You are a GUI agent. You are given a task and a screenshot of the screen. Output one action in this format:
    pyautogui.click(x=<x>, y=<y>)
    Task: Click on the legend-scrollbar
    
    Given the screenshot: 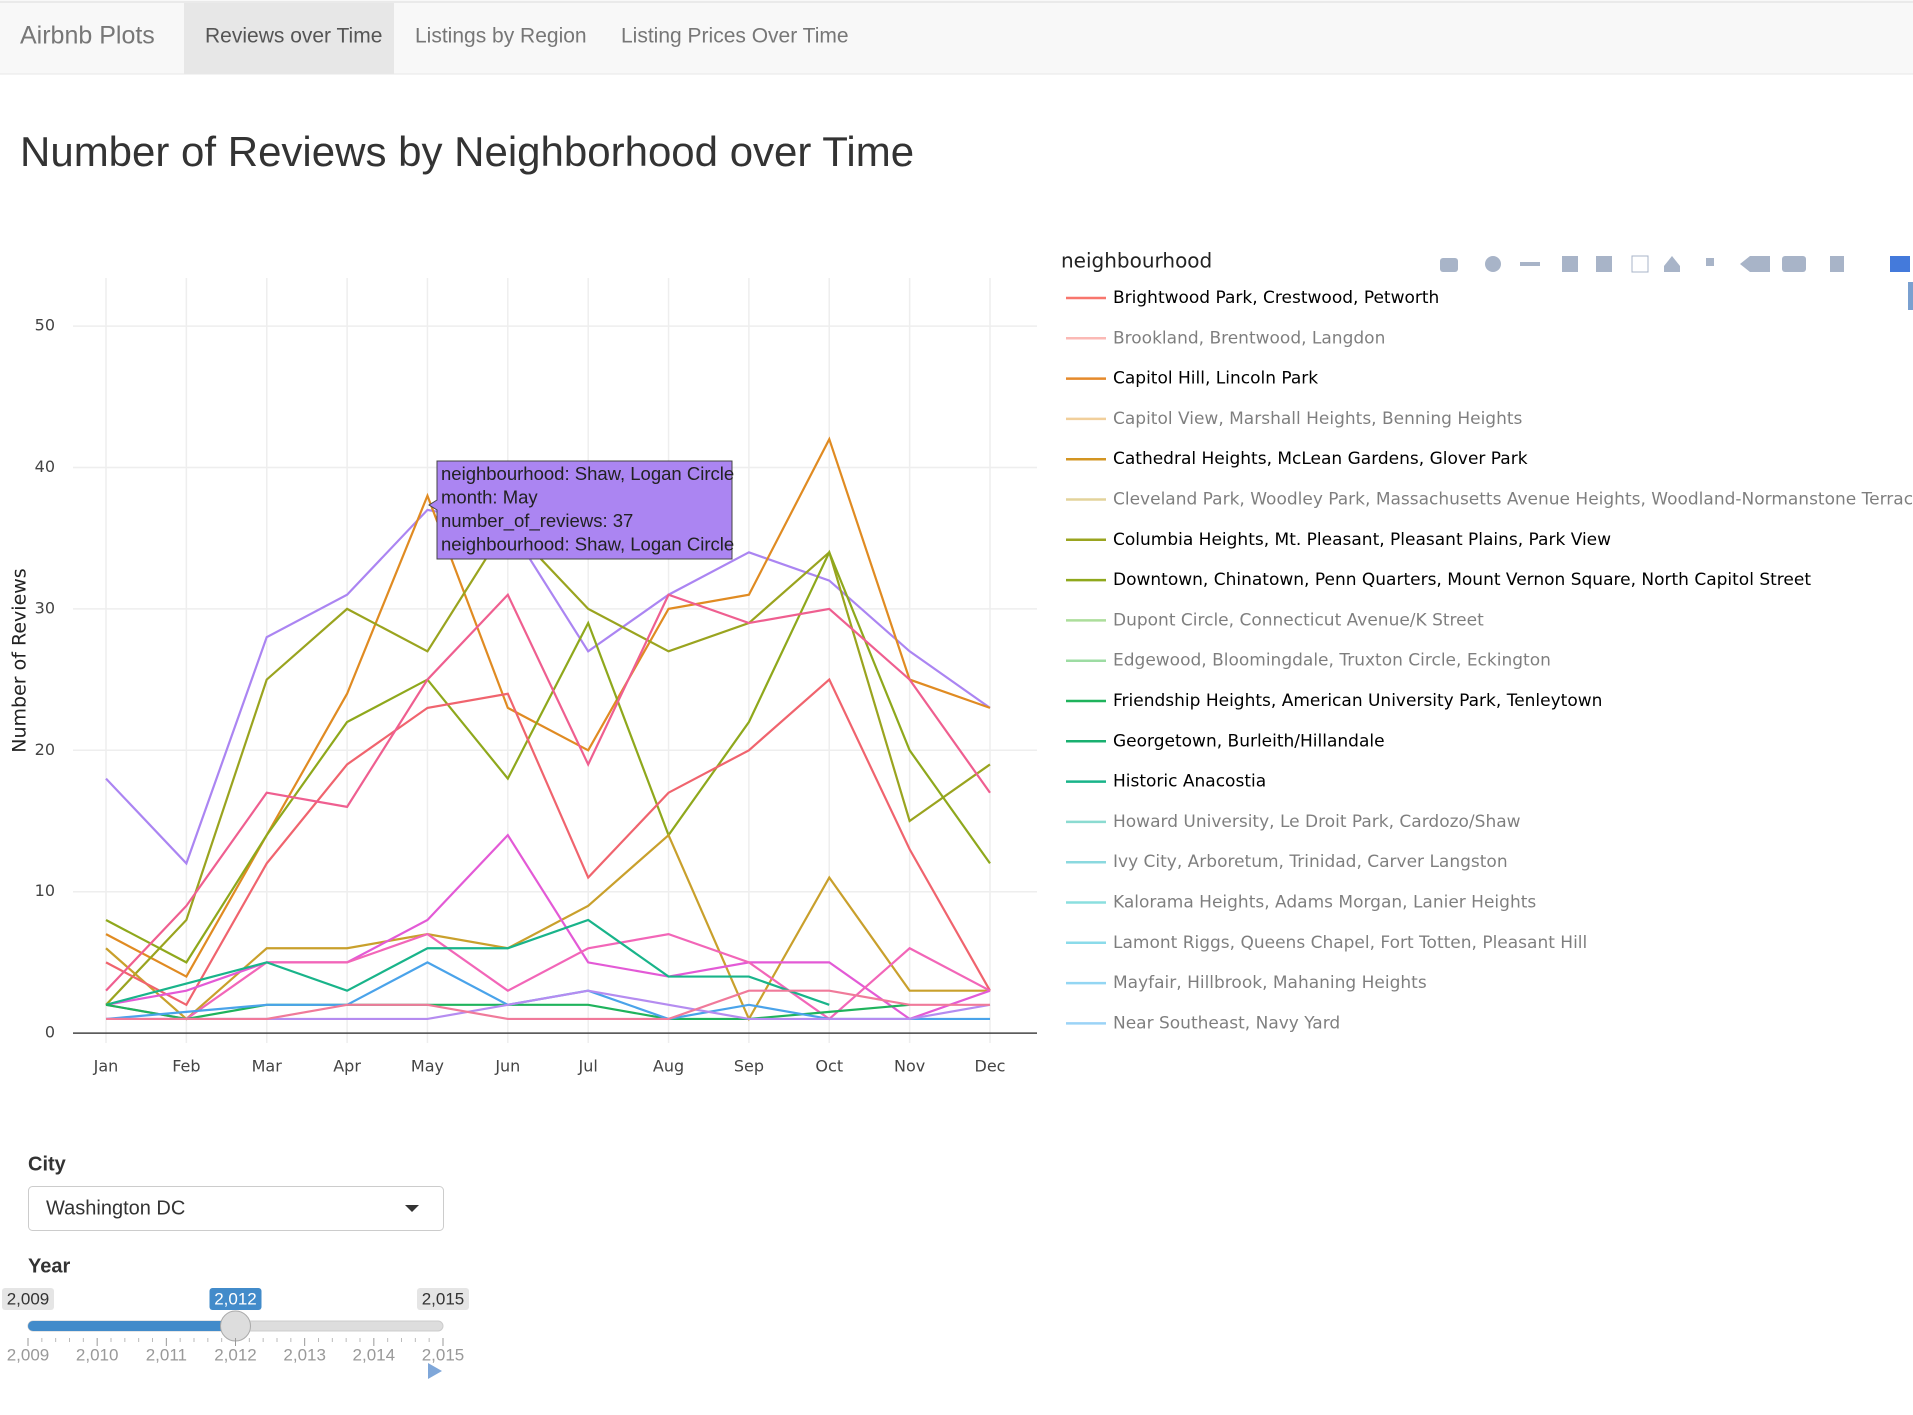 What is the action you would take?
    pyautogui.click(x=1910, y=296)
    